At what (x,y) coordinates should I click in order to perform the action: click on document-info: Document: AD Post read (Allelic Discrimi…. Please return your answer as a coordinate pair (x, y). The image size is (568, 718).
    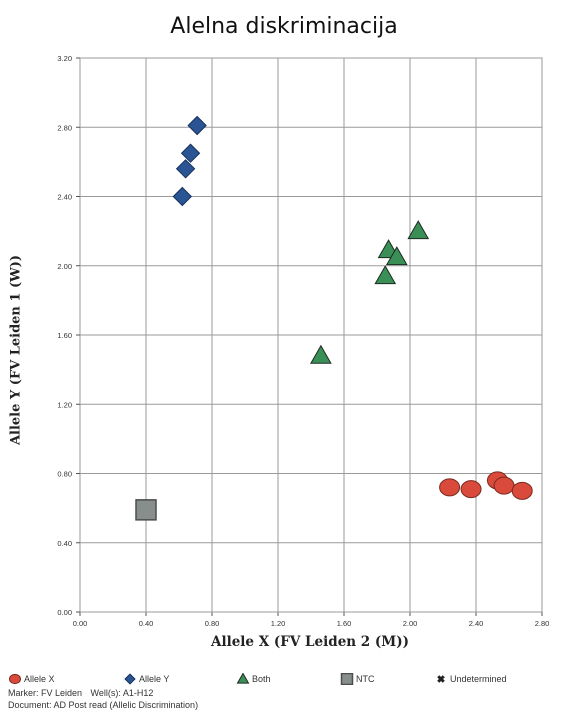
    Looking at the image, I should click on (103, 705).